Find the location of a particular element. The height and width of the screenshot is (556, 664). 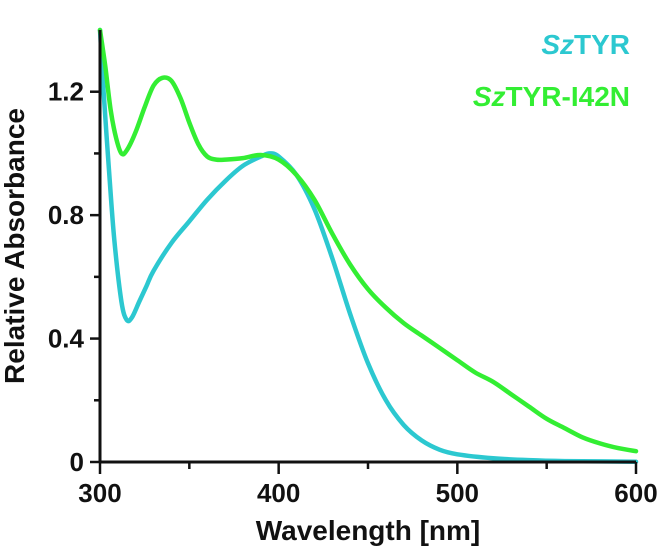

x-ticks: 300 400 500 600 is located at coordinates (368, 485).